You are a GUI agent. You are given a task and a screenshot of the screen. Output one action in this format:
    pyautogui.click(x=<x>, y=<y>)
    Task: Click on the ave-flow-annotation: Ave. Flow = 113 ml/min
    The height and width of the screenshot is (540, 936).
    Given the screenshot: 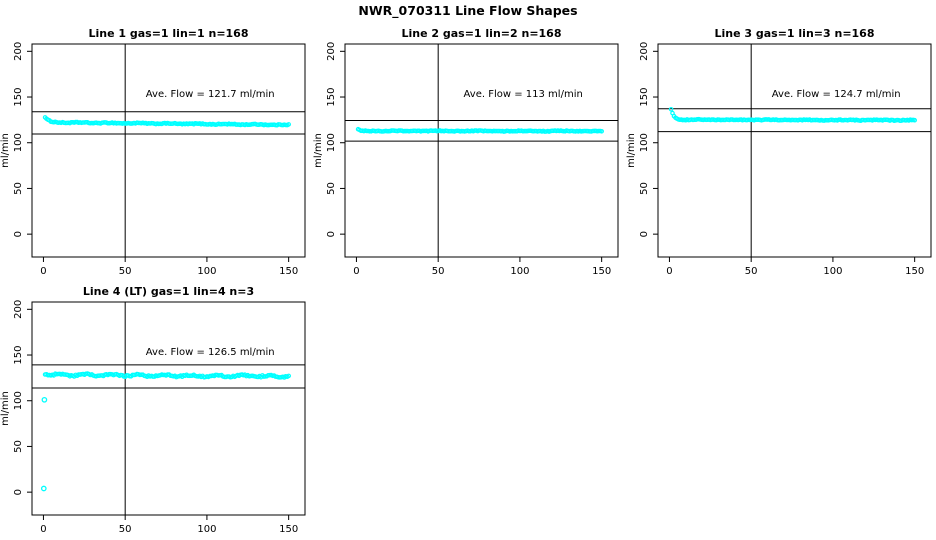 What is the action you would take?
    pyautogui.click(x=523, y=94)
    